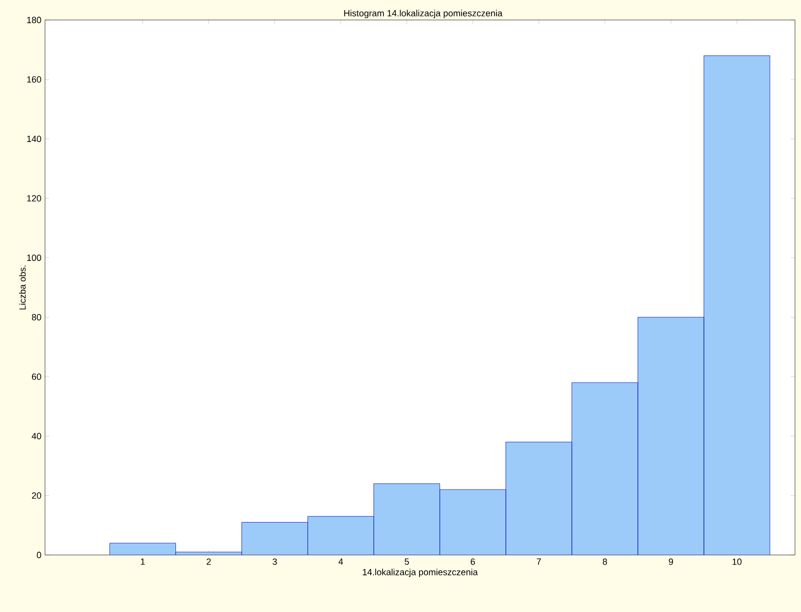 This screenshot has height=612, width=801. What do you see at coordinates (670, 561) in the screenshot?
I see `x-tick-label: 9` at bounding box center [670, 561].